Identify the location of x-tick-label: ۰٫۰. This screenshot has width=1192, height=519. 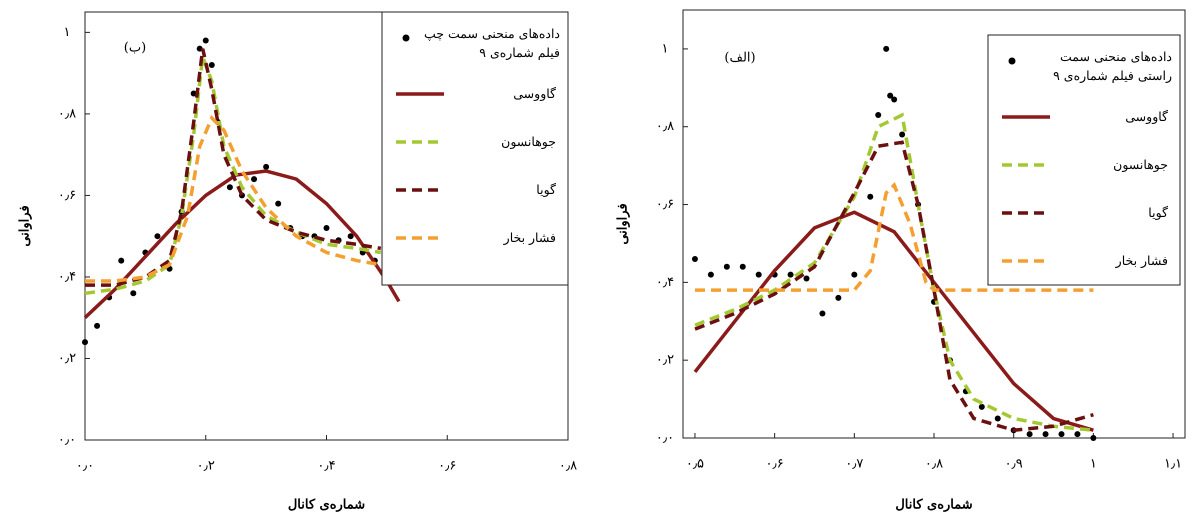
(85, 466).